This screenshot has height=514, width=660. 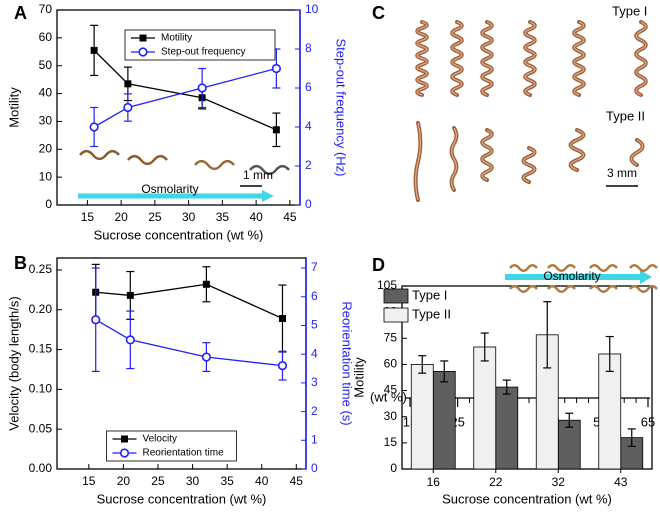 What do you see at coordinates (496, 482) in the screenshot?
I see `x-tick-label: 22` at bounding box center [496, 482].